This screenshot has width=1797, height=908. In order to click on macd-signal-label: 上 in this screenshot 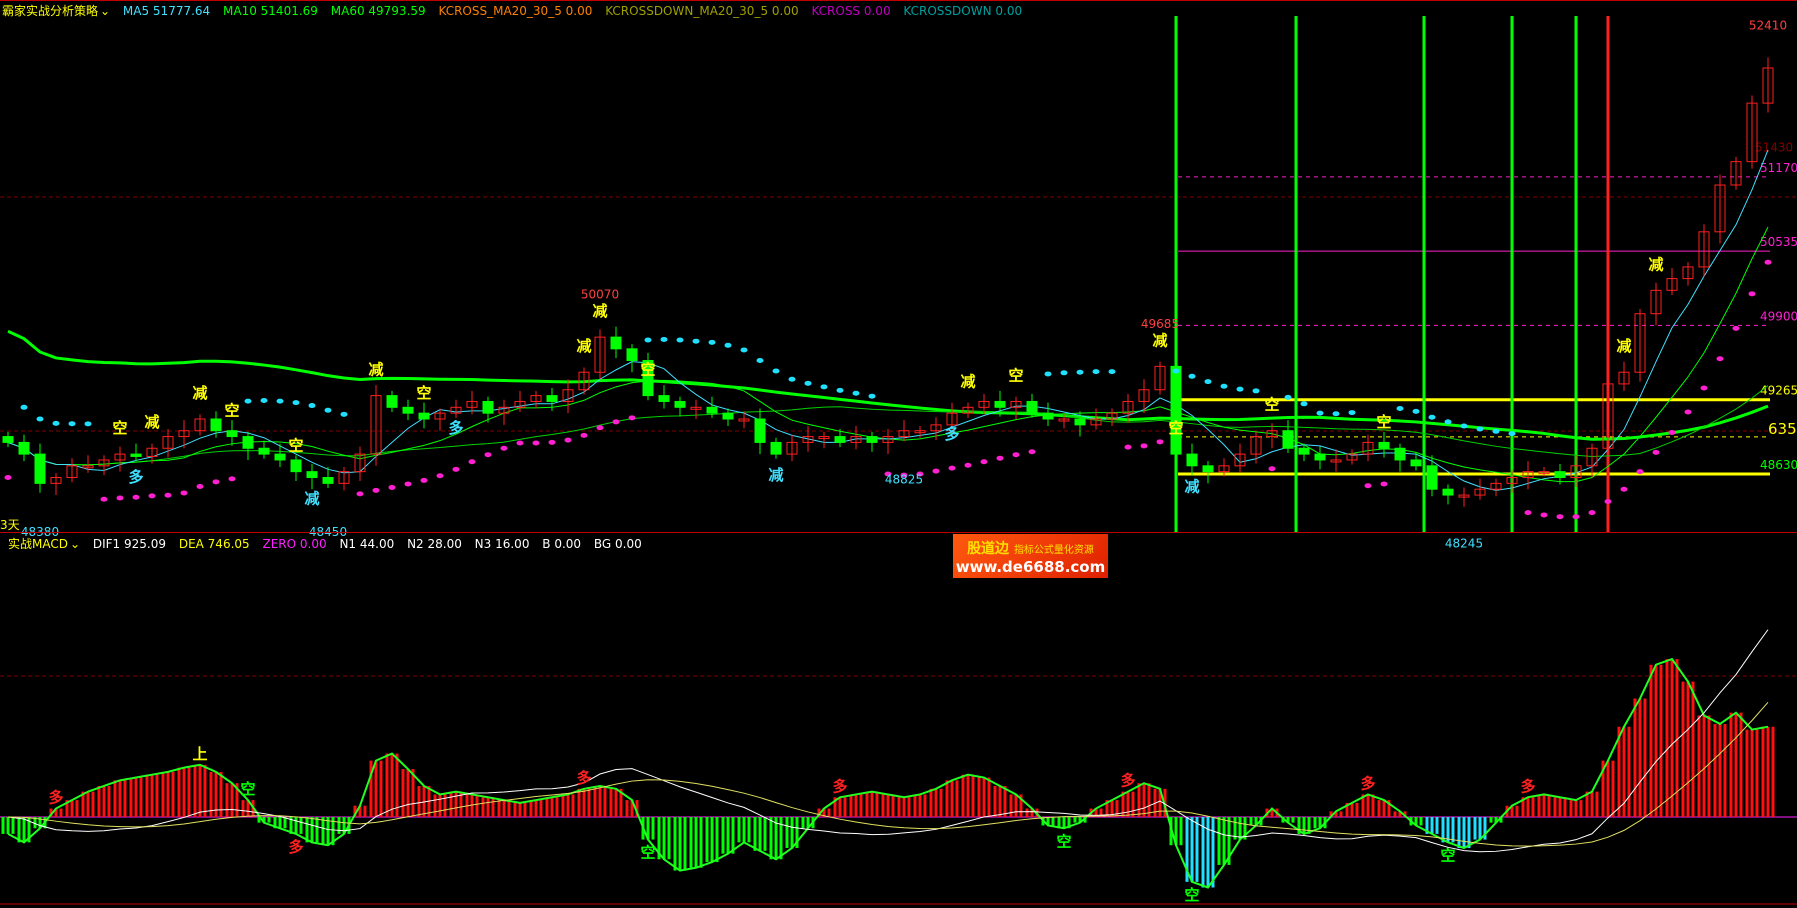, I will do `click(199, 754)`.